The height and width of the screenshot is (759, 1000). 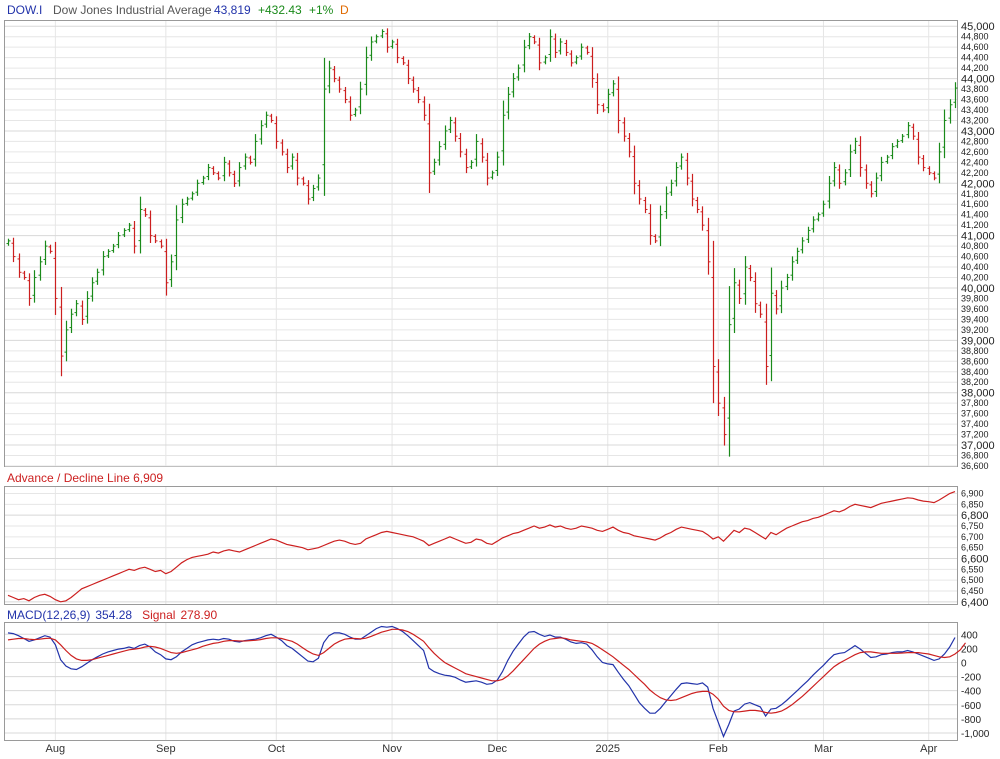 What do you see at coordinates (978, 289) in the screenshot?
I see `price-tick-label: 40,000` at bounding box center [978, 289].